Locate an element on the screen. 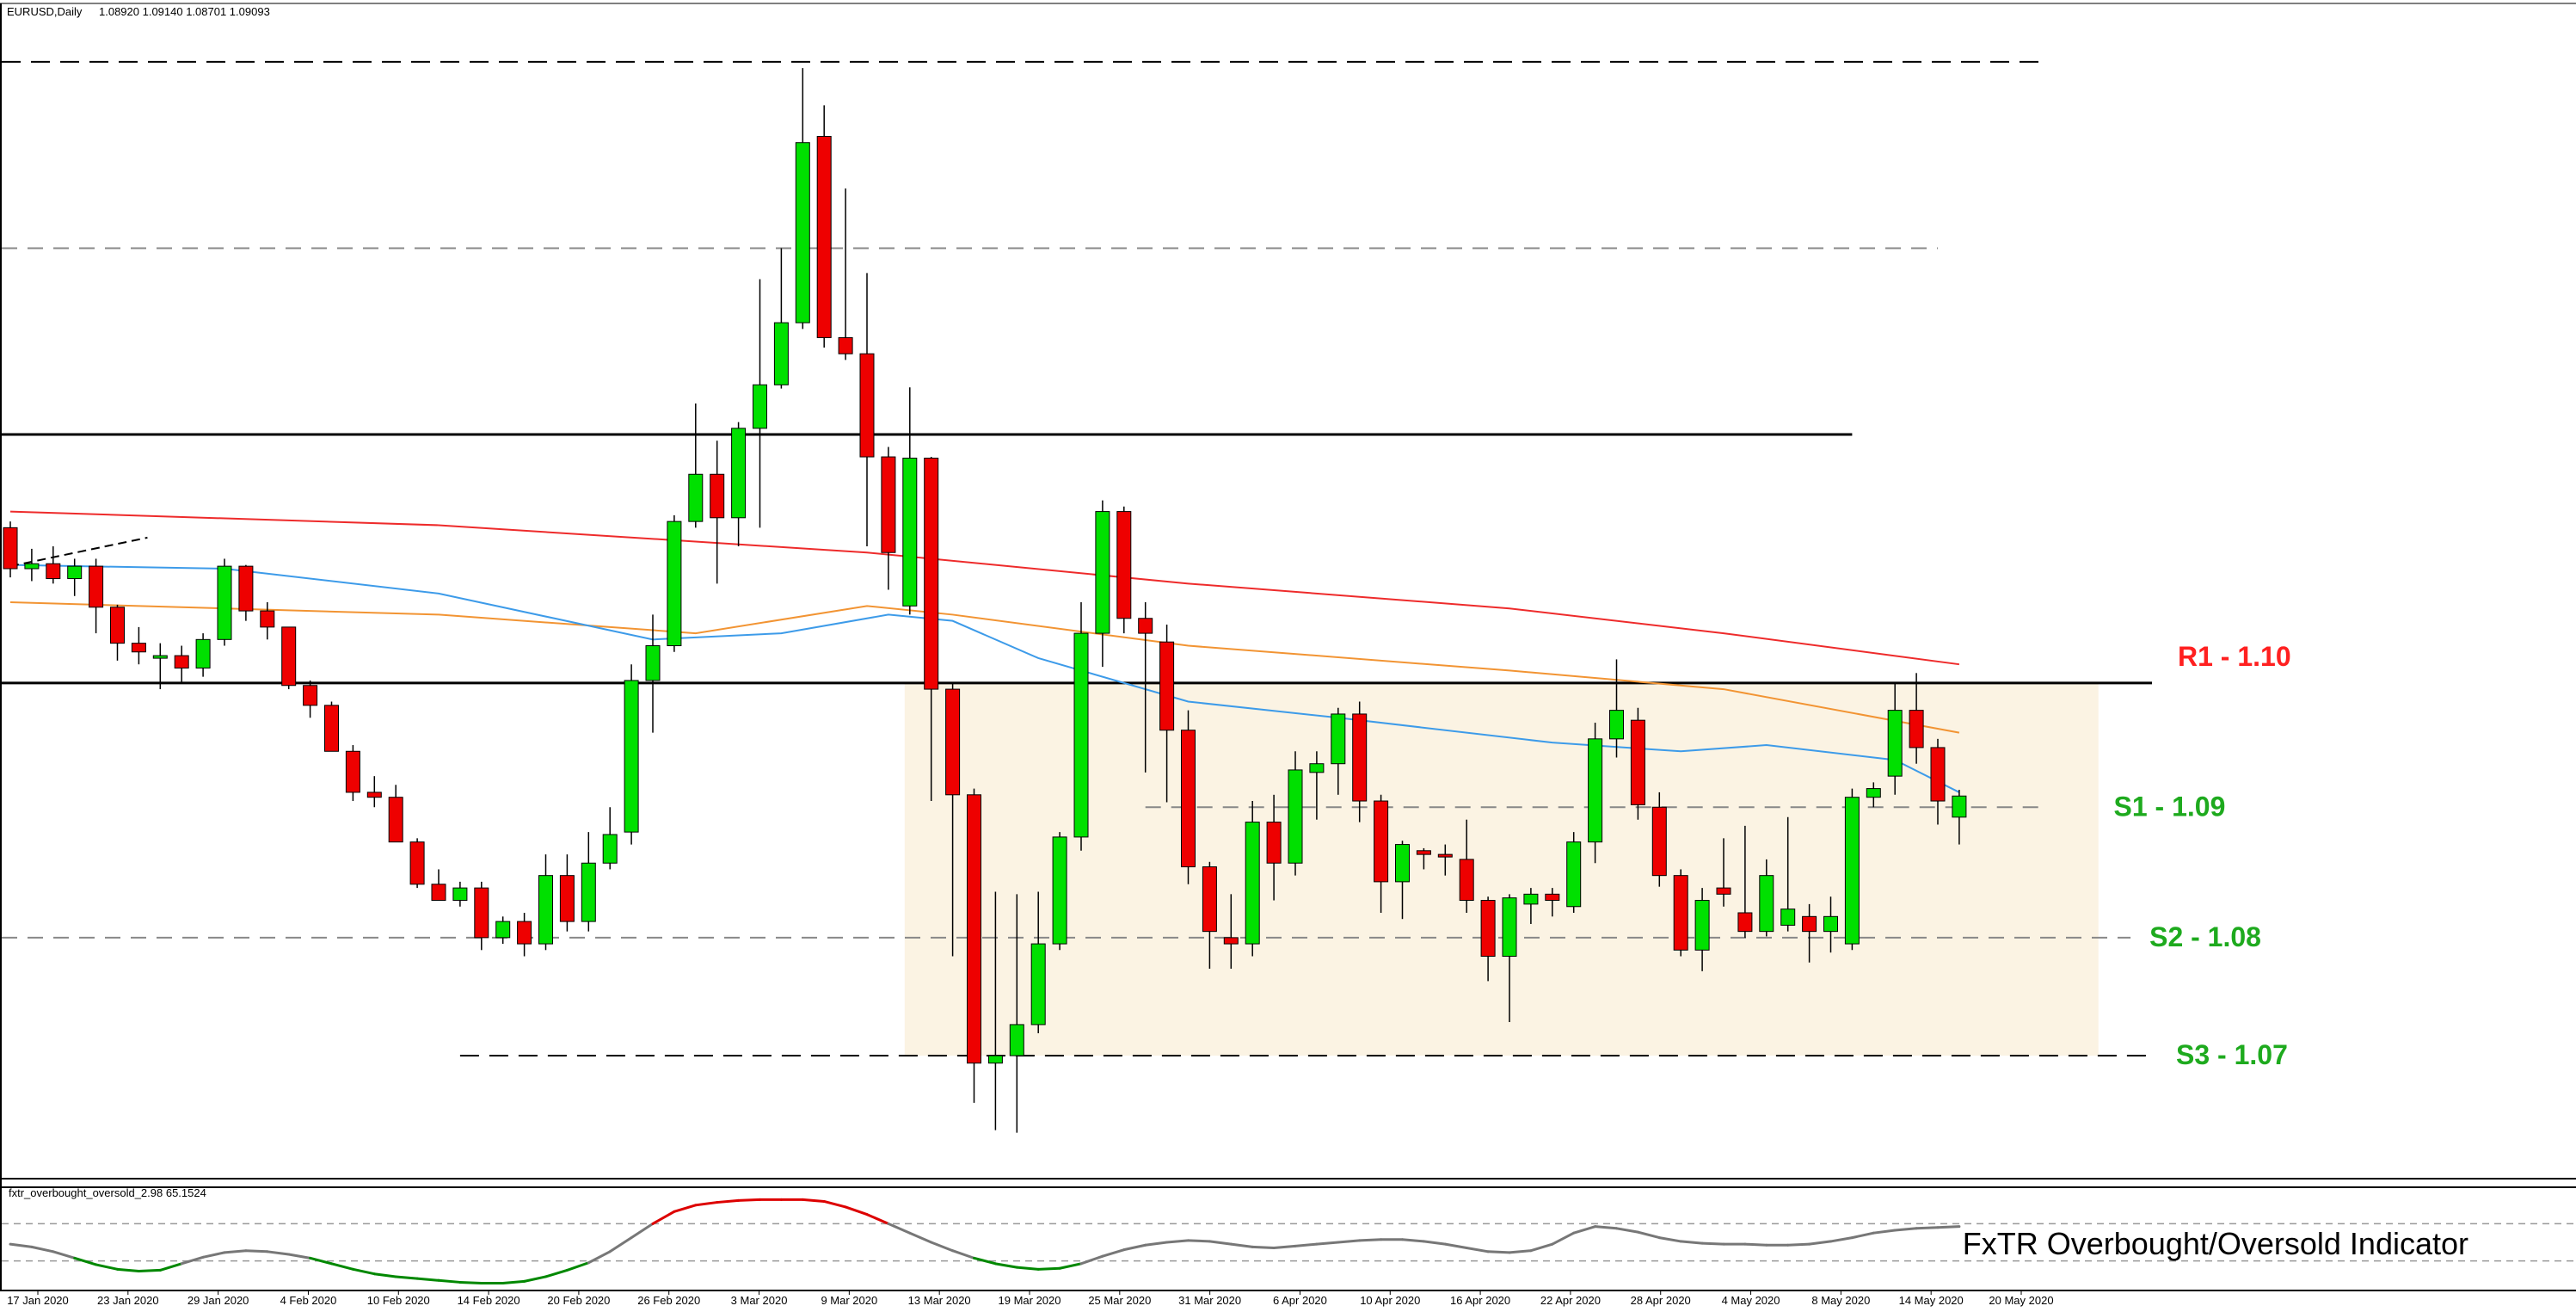 This screenshot has height=1312, width=2576. date-tick-label: 28 Apr 2020 is located at coordinates (1661, 1300).